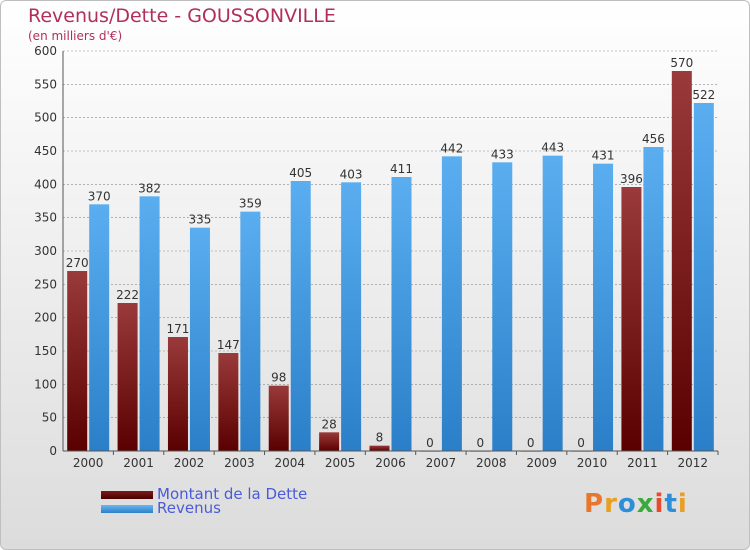 This screenshot has height=550, width=750. I want to click on revenue-value-label: 403, so click(351, 174).